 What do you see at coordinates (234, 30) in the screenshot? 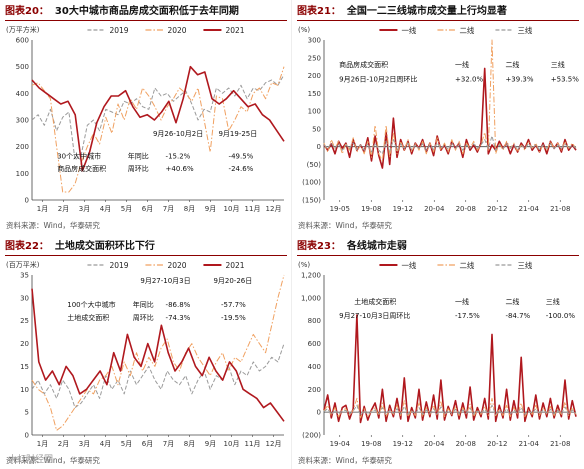
I see `legend-label: 2021` at bounding box center [234, 30].